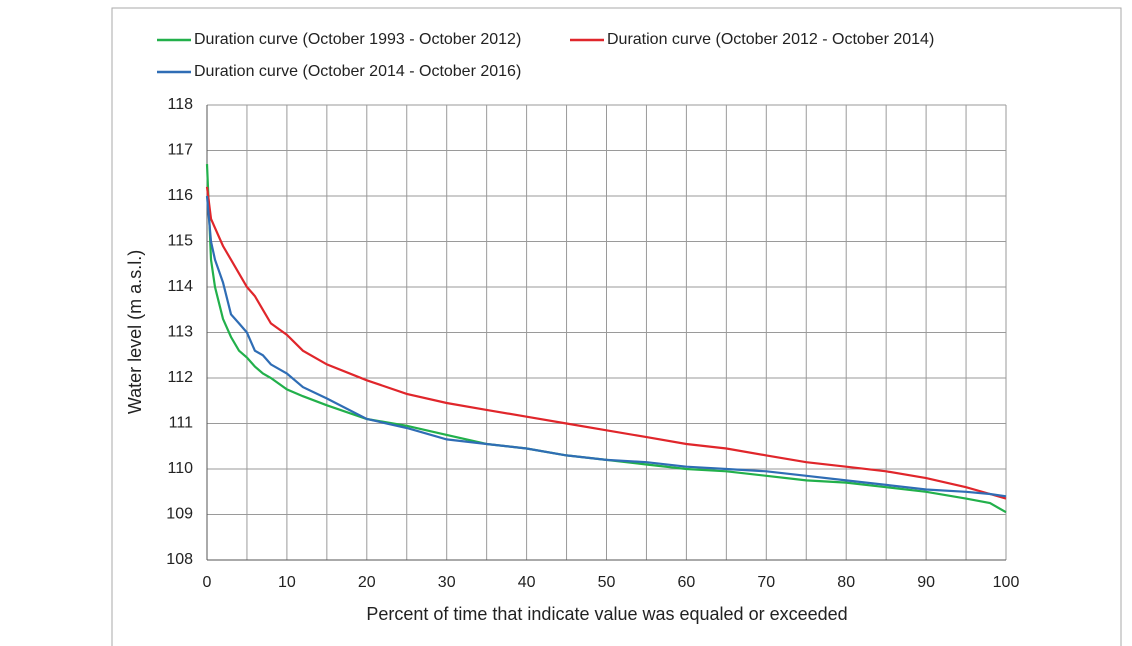 This screenshot has width=1132, height=646. Describe the element at coordinates (766, 582) in the screenshot. I see `x-tick-label: 70` at that location.